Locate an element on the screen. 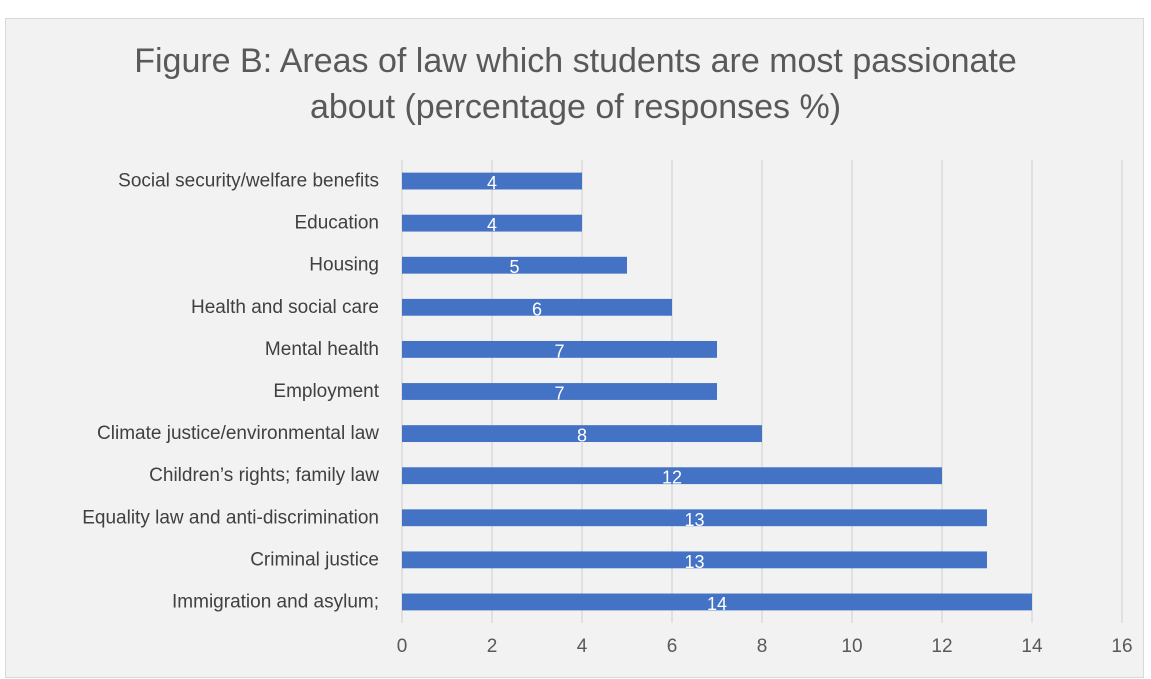 The image size is (1151, 679). x-tick-label: 4 is located at coordinates (582, 646).